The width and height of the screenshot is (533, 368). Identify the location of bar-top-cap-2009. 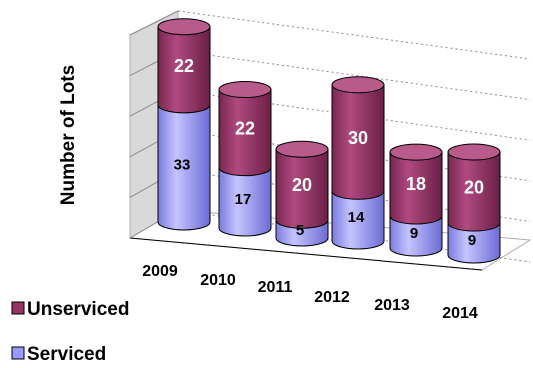
(184, 27).